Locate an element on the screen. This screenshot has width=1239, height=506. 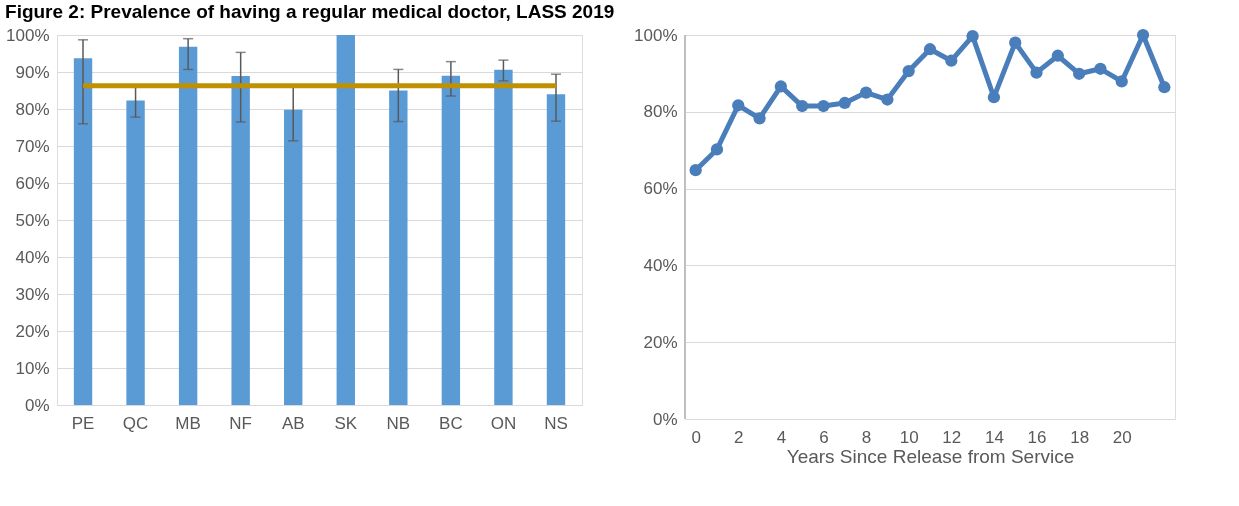
x-tick-label: 2 is located at coordinates (739, 437).